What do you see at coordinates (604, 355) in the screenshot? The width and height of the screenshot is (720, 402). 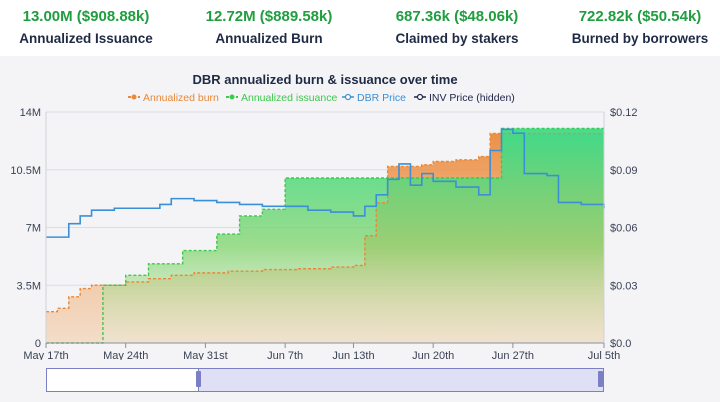 I see `x-tick-label: Jul 5th` at bounding box center [604, 355].